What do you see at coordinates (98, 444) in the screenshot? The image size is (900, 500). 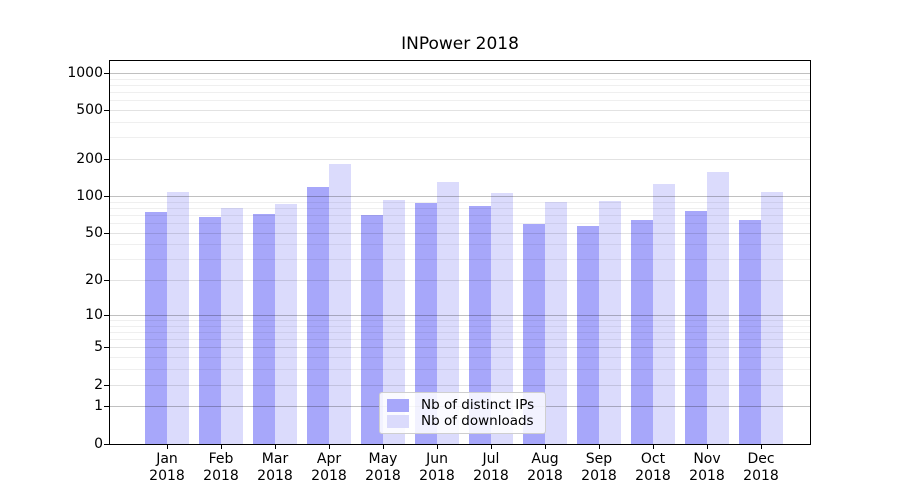 I see `y-tick-label: 0` at bounding box center [98, 444].